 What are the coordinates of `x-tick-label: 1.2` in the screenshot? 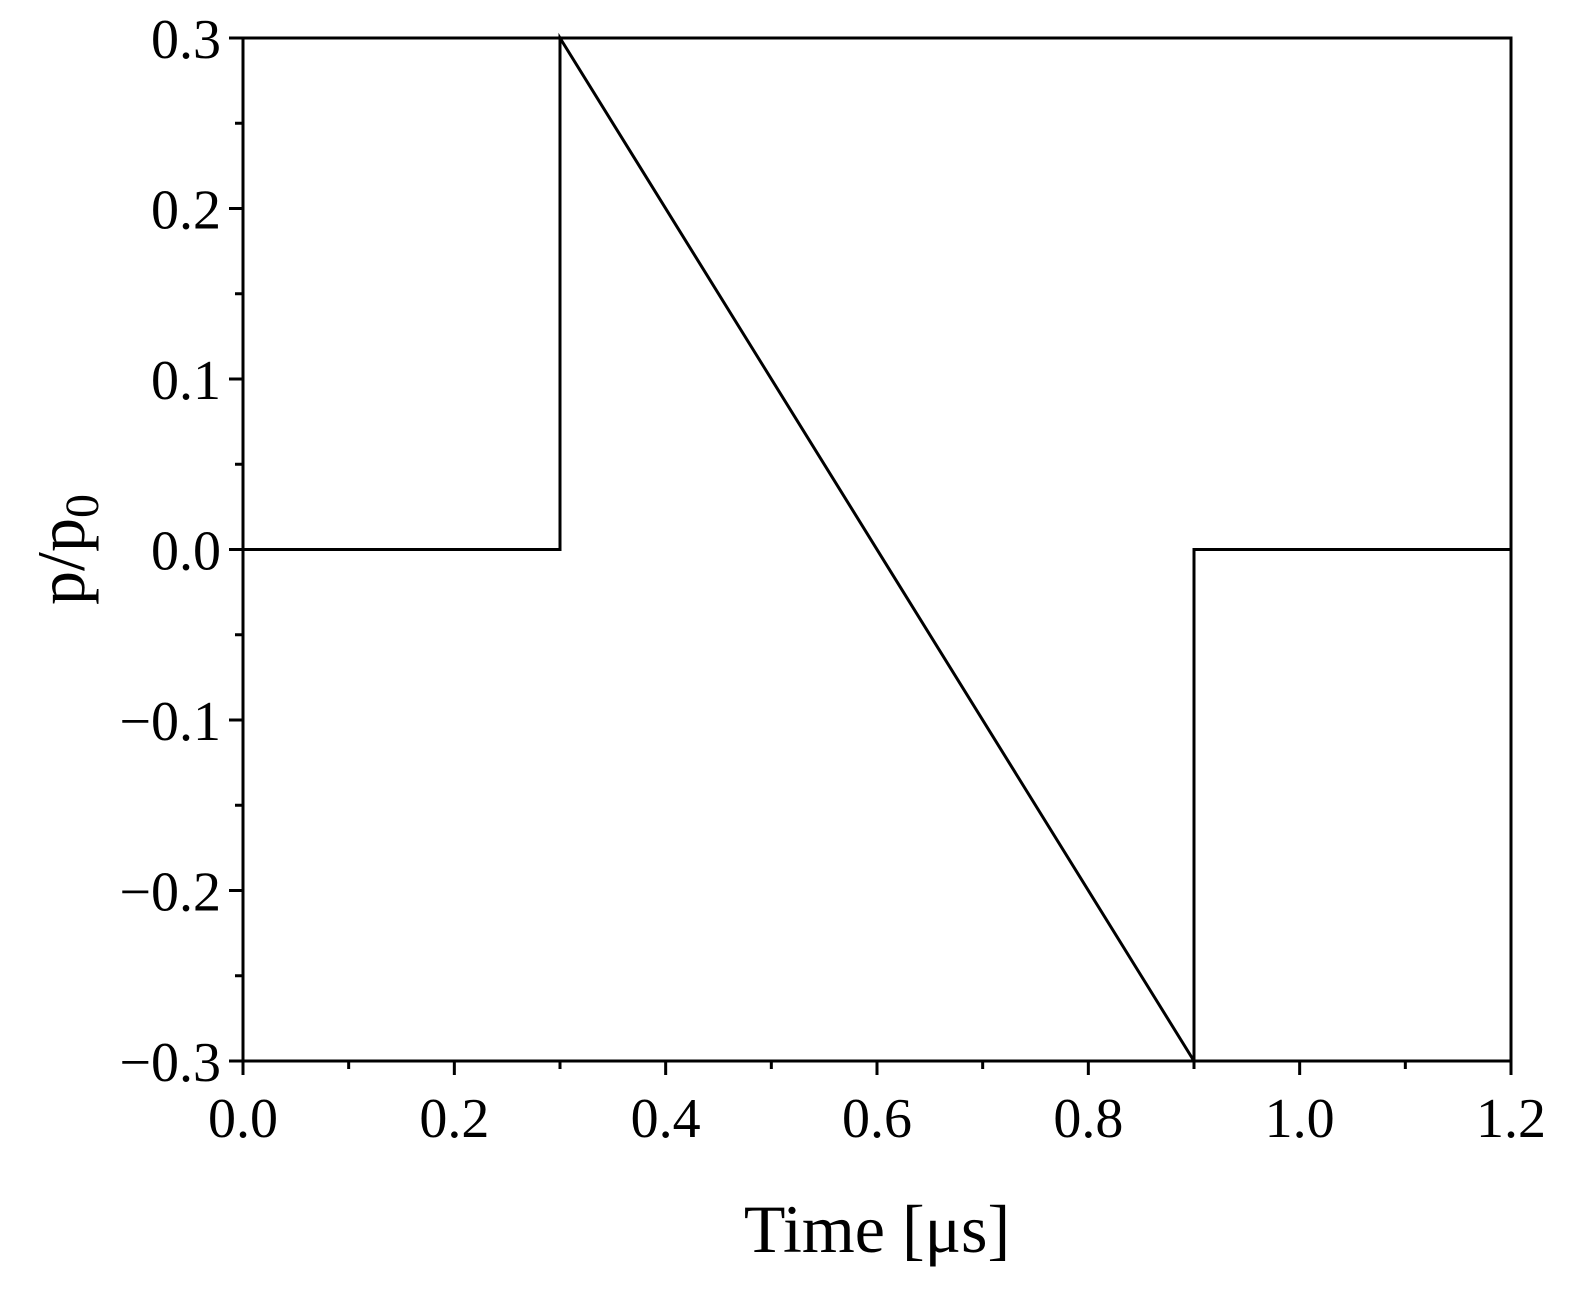 It's located at (1511, 1119).